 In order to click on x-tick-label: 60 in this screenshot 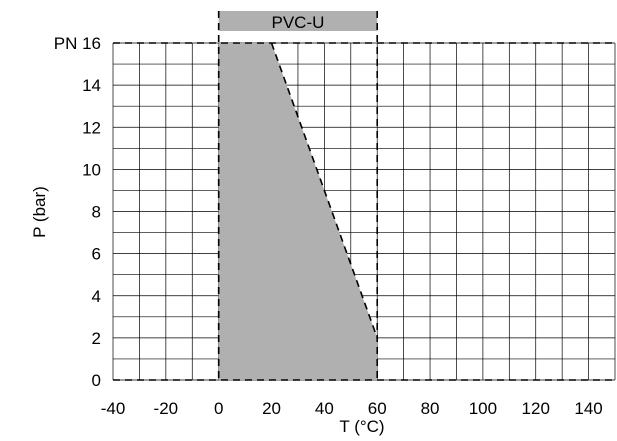, I will do `click(377, 408)`.